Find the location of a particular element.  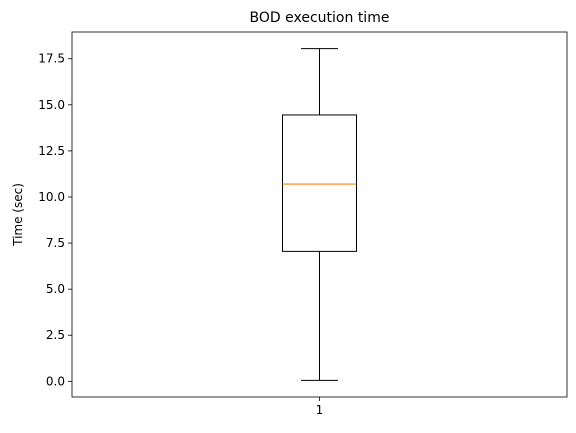

chart-title: BOD execution time is located at coordinates (320, 18).